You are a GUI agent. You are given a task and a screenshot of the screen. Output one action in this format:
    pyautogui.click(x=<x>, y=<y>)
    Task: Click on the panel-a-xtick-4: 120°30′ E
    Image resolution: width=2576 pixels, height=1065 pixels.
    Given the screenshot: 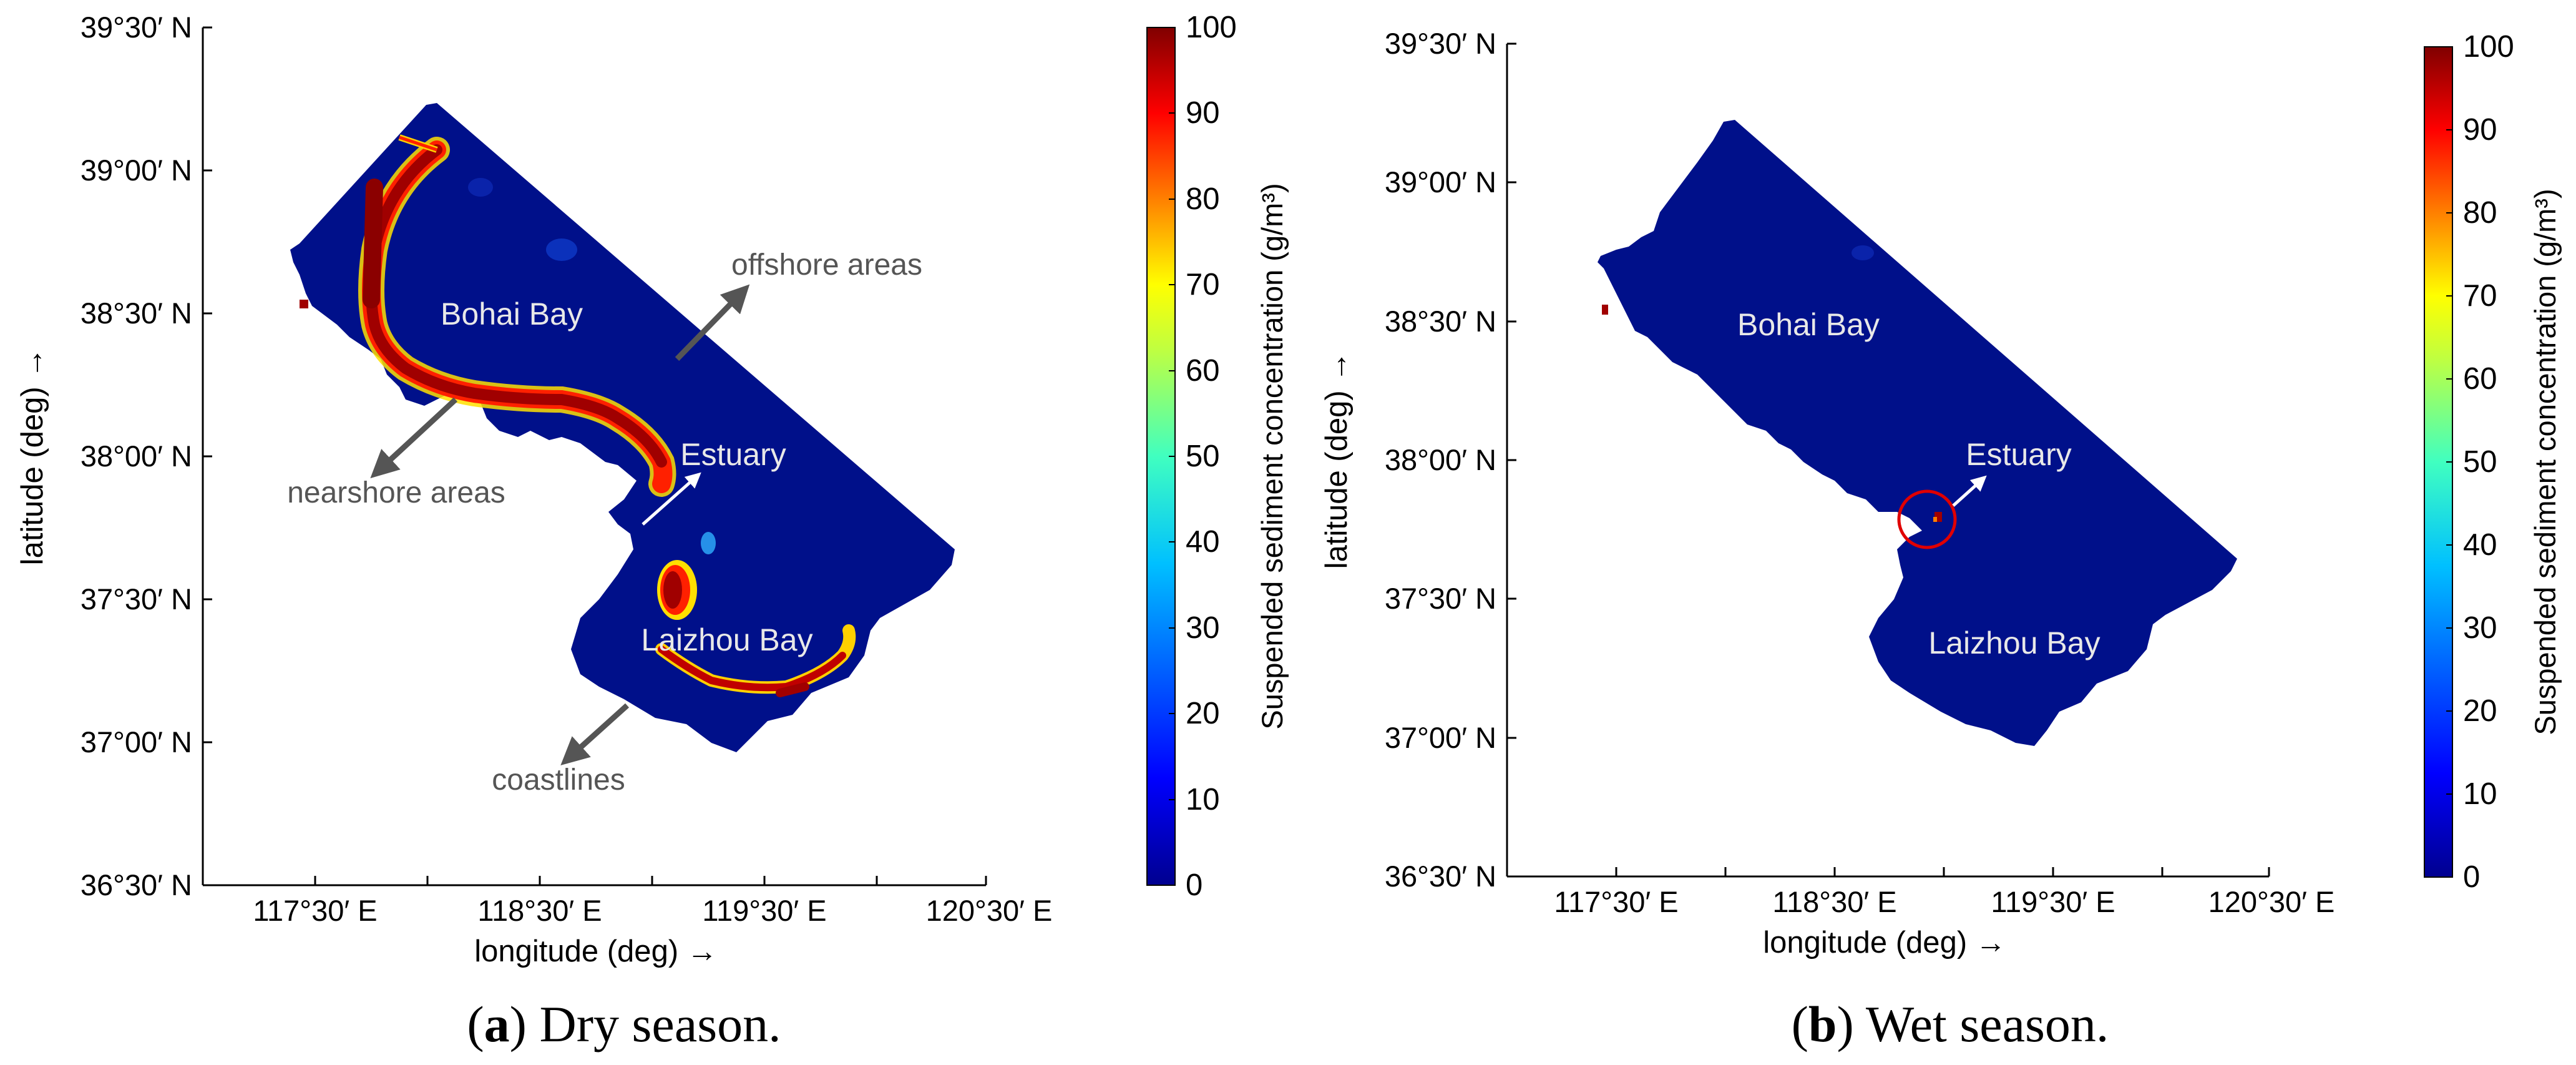 What is the action you would take?
    pyautogui.click(x=989, y=910)
    